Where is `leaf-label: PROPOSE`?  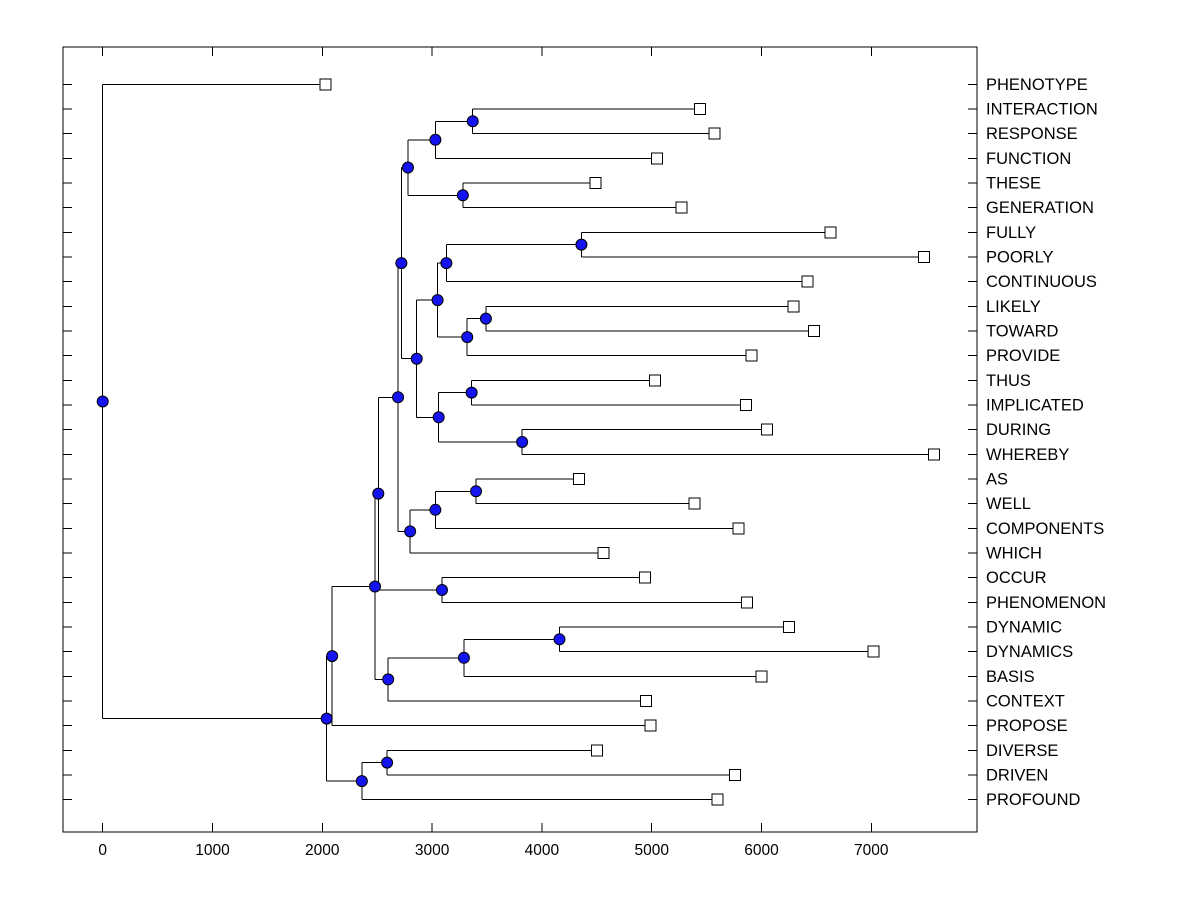 leaf-label: PROPOSE is located at coordinates (1027, 726).